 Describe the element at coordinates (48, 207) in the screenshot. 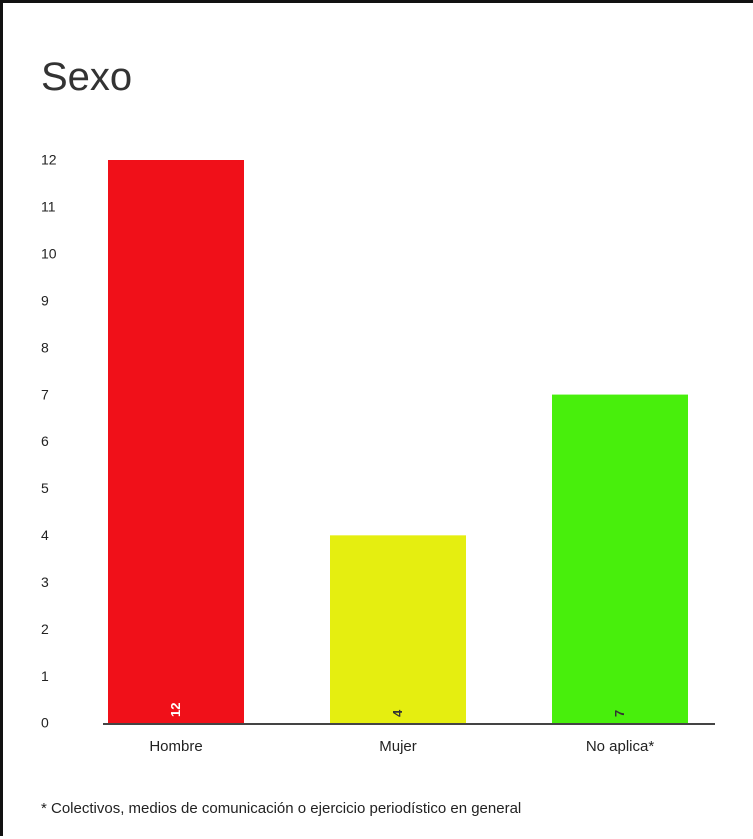

I see `y-tick-label: 11` at that location.